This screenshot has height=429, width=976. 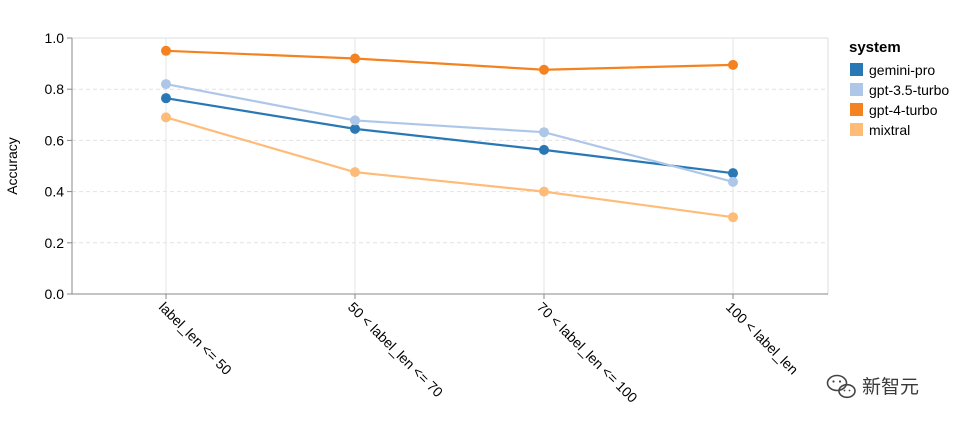 I want to click on wechat-icon, so click(x=841, y=386).